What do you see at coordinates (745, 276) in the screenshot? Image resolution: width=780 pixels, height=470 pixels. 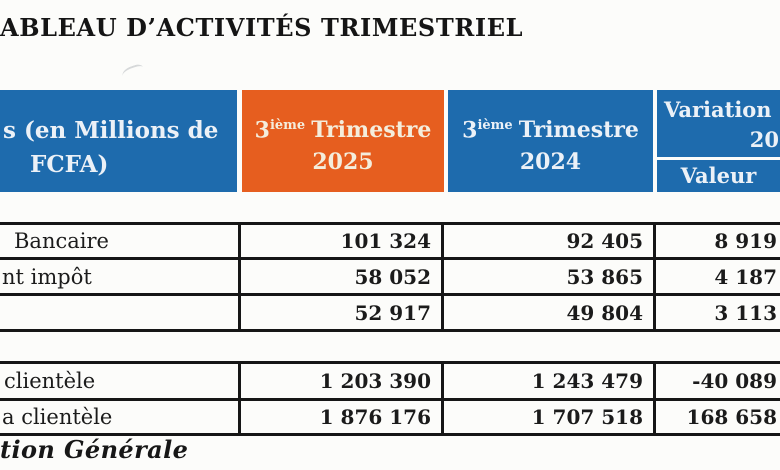 I see `value-variation: 4 187` at bounding box center [745, 276].